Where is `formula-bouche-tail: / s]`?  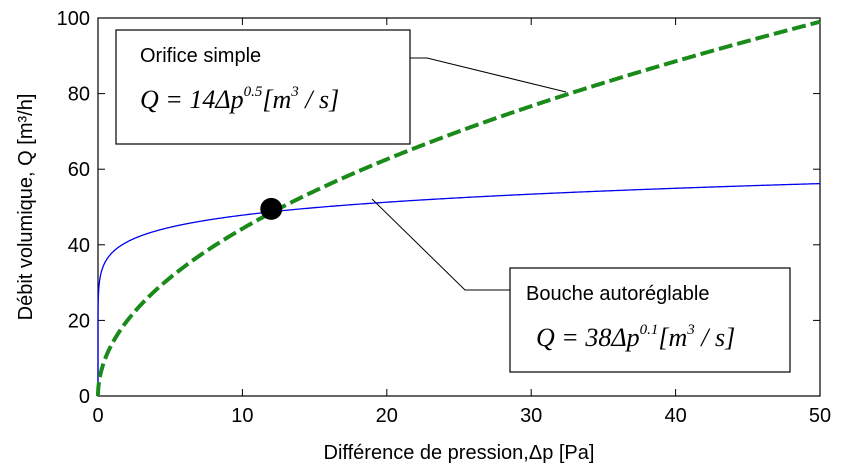
formula-bouche-tail: / s] is located at coordinates (715, 337).